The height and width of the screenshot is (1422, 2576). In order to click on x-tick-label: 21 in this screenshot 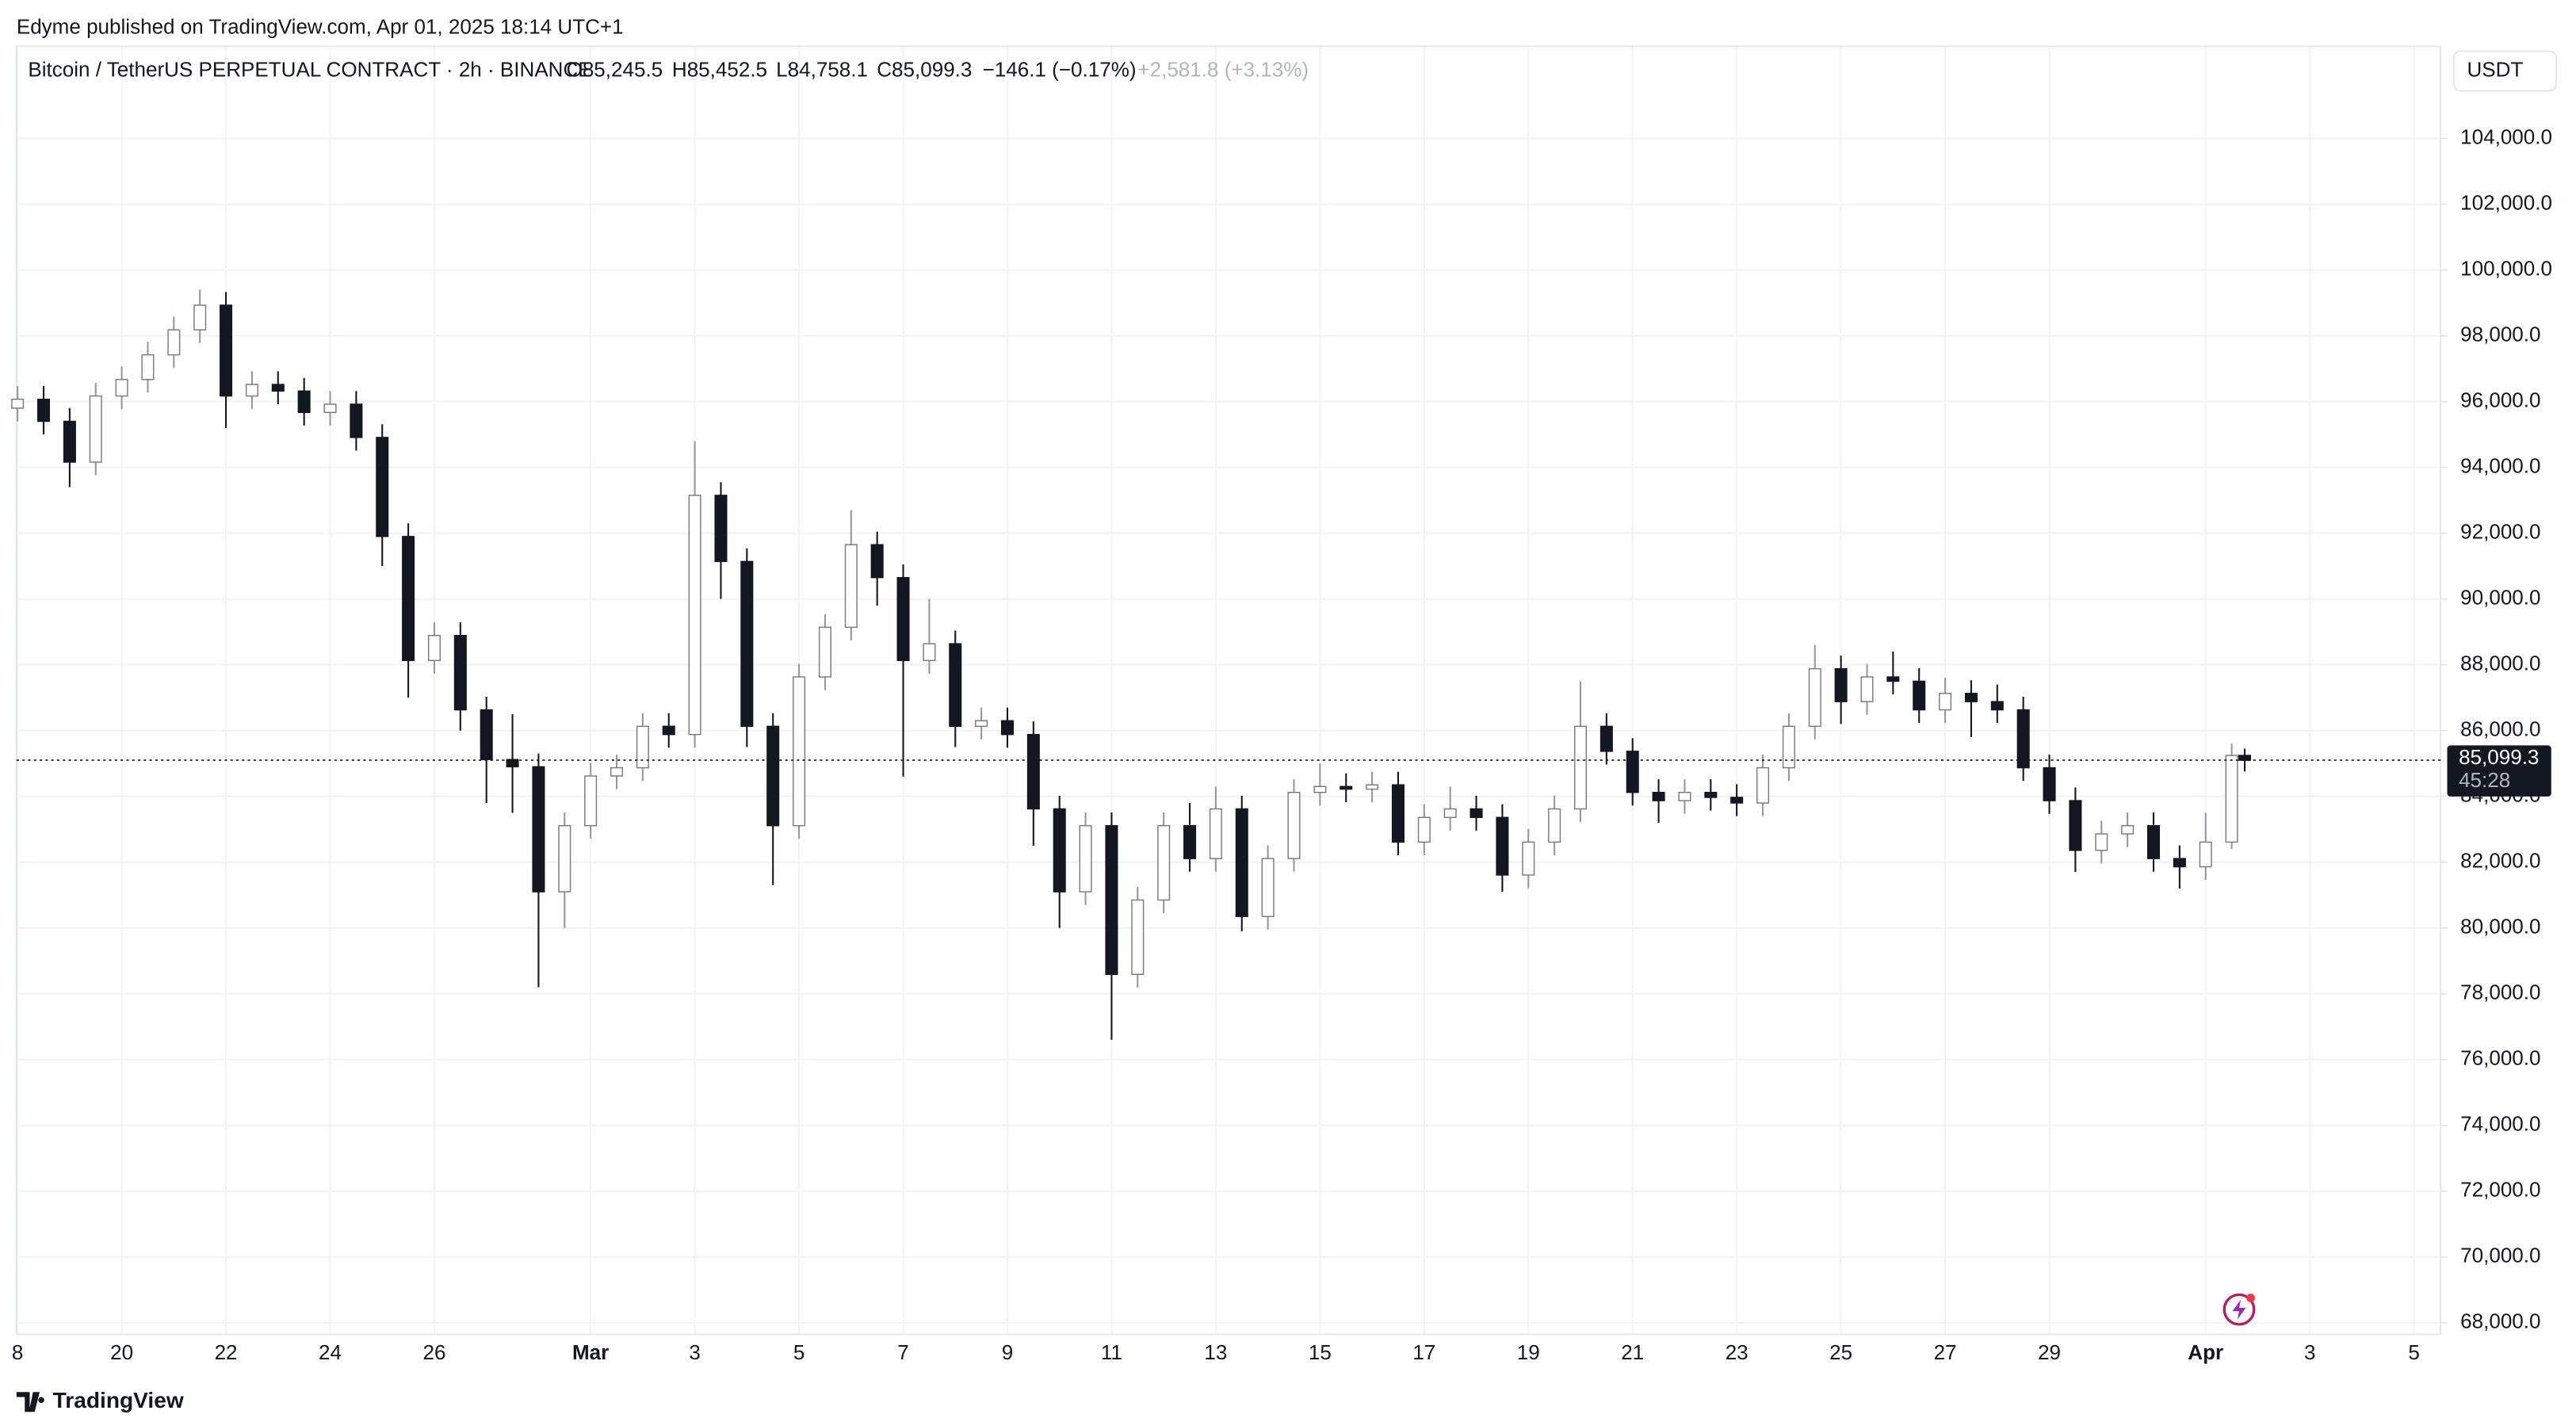, I will do `click(1632, 1352)`.